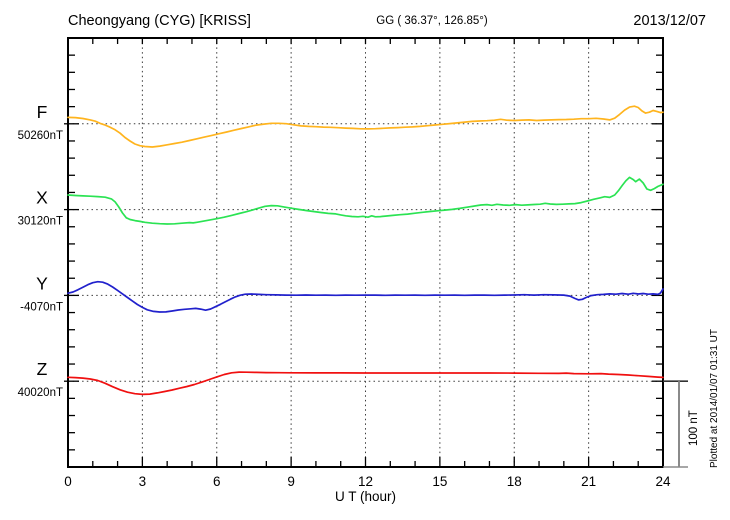 The width and height of the screenshot is (730, 520). What do you see at coordinates (669, 21) in the screenshot?
I see `plot-date: 2013/12/07` at bounding box center [669, 21].